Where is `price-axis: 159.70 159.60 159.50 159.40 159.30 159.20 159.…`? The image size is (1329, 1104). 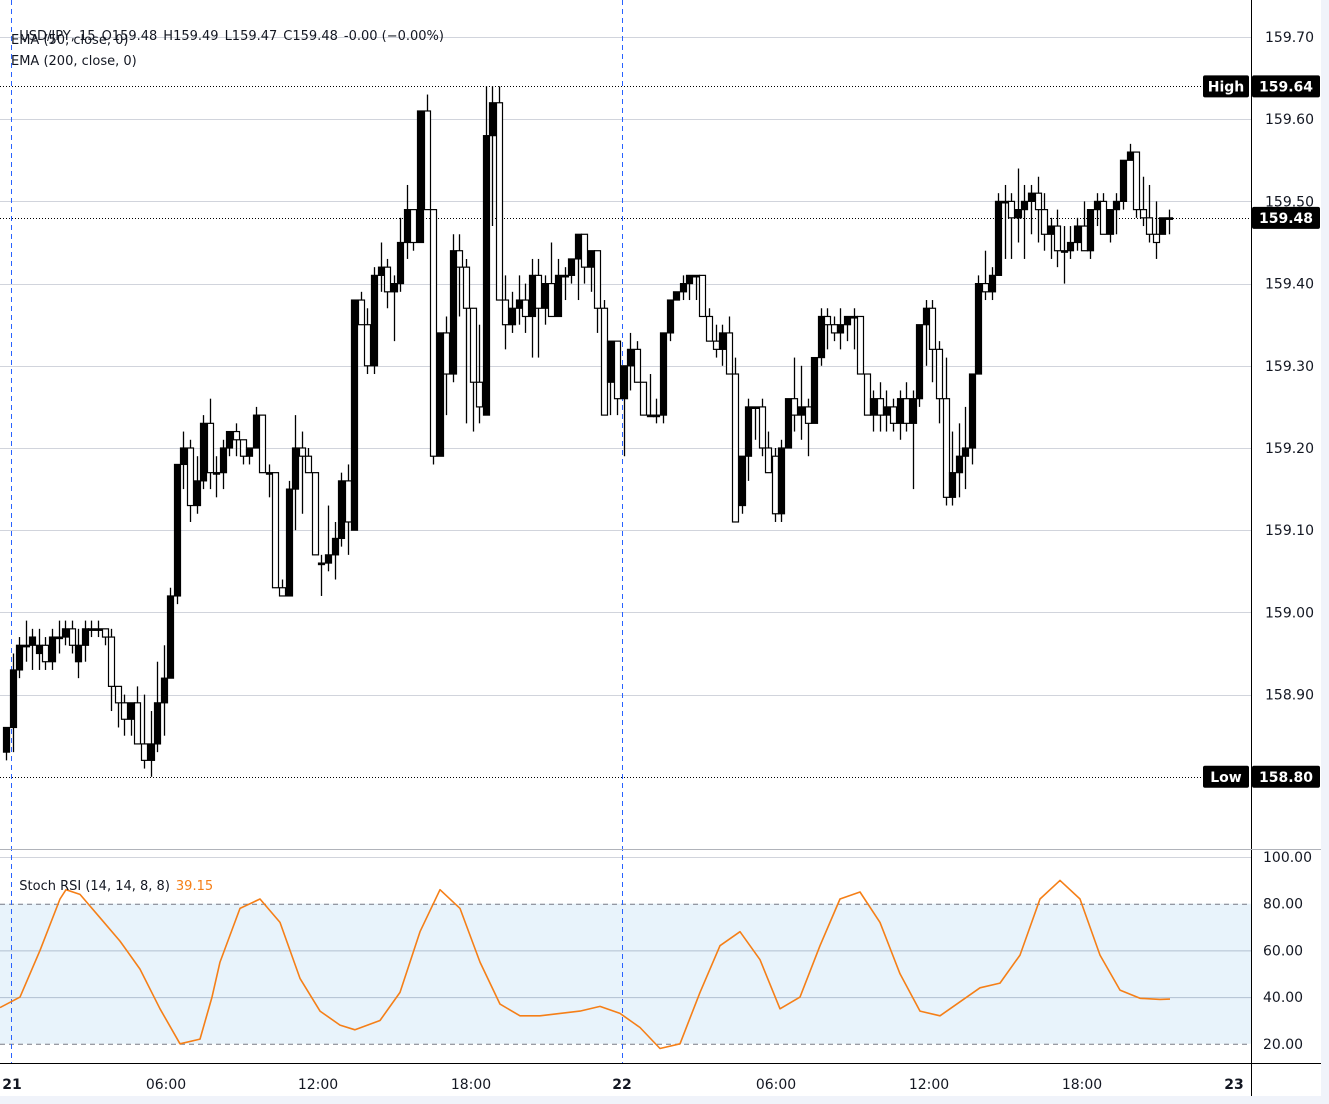
price-axis: 159.70 159.60 159.50 159.40 159.30 159.20 159.… is located at coordinates (1289, 367).